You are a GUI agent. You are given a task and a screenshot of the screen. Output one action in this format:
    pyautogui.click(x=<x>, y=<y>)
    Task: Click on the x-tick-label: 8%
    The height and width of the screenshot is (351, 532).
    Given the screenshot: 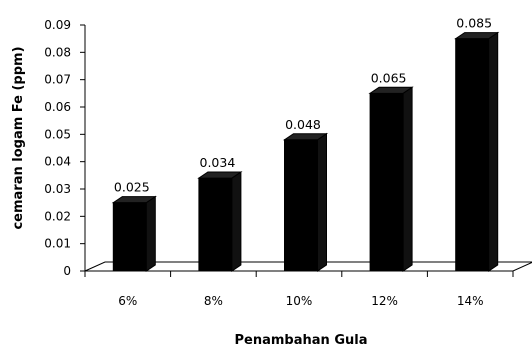 What is the action you would take?
    pyautogui.click(x=213, y=301)
    